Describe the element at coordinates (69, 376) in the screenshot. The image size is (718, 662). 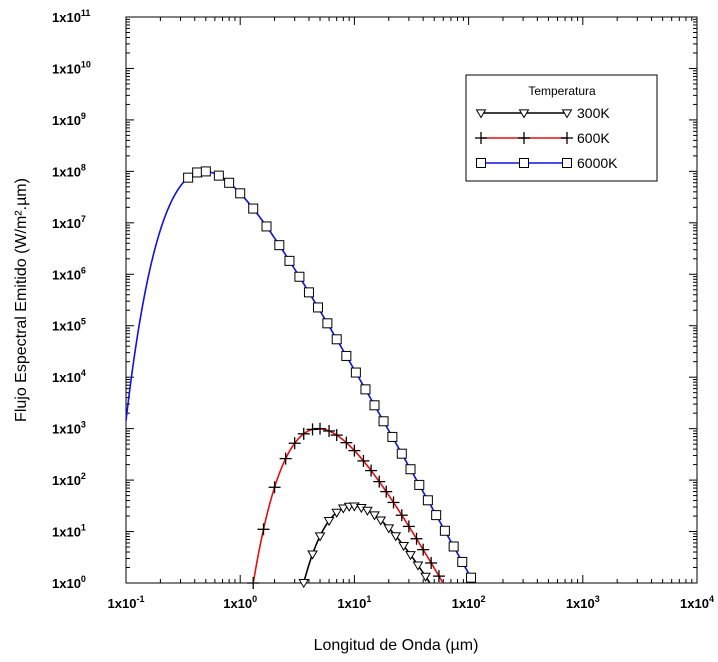
I see `y-tick-label: 1x10⁴` at that location.